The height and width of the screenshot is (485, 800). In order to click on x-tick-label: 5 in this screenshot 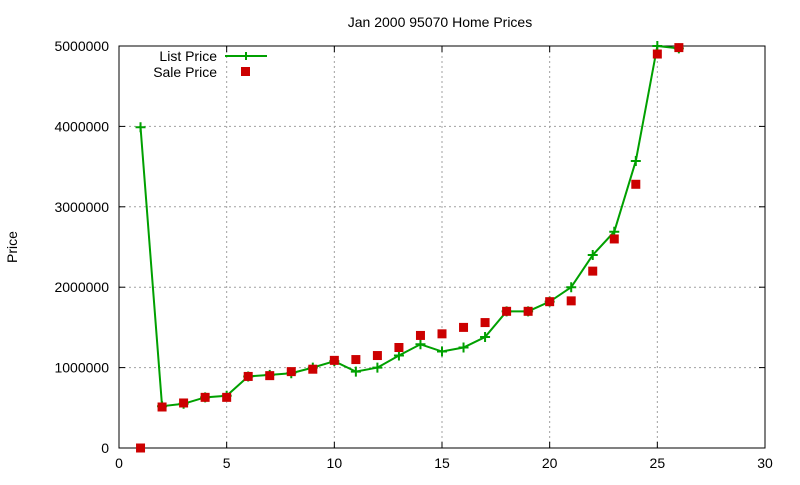, I will do `click(227, 463)`.